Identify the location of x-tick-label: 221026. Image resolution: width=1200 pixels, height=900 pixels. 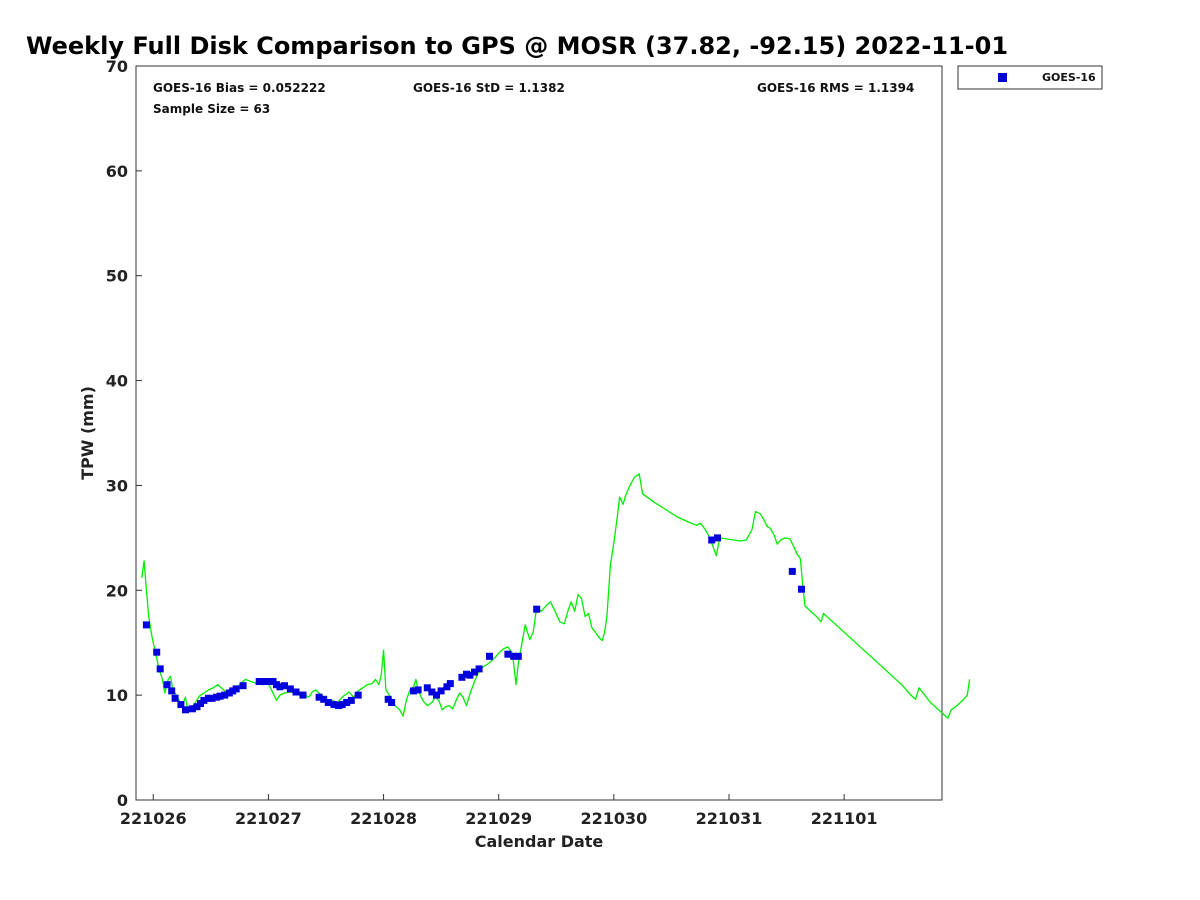
(153, 818).